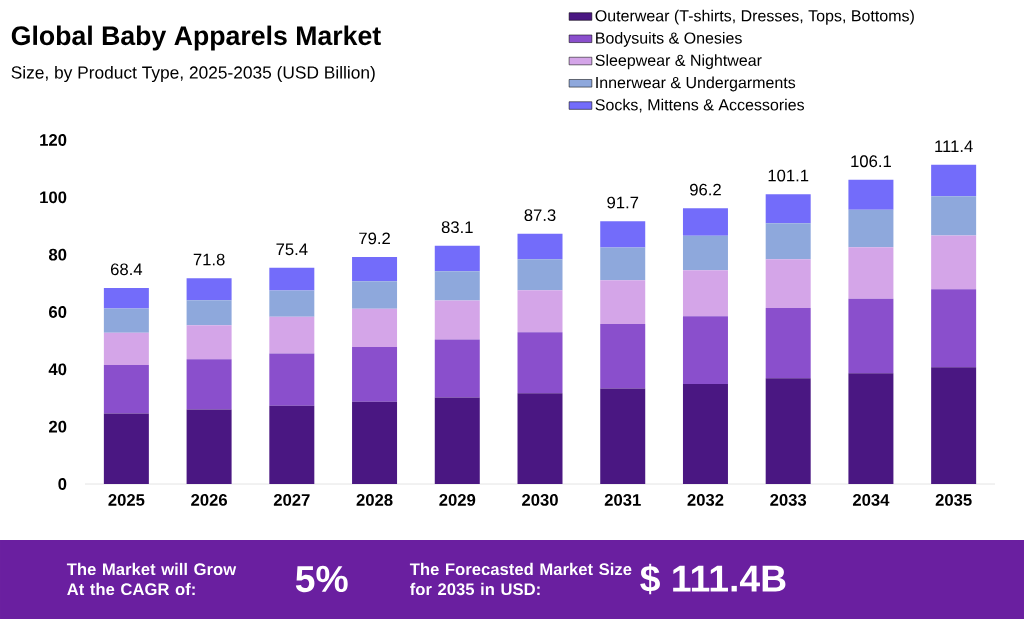 The width and height of the screenshot is (1024, 619). Describe the element at coordinates (58, 426) in the screenshot. I see `y-tick-label: 20` at that location.